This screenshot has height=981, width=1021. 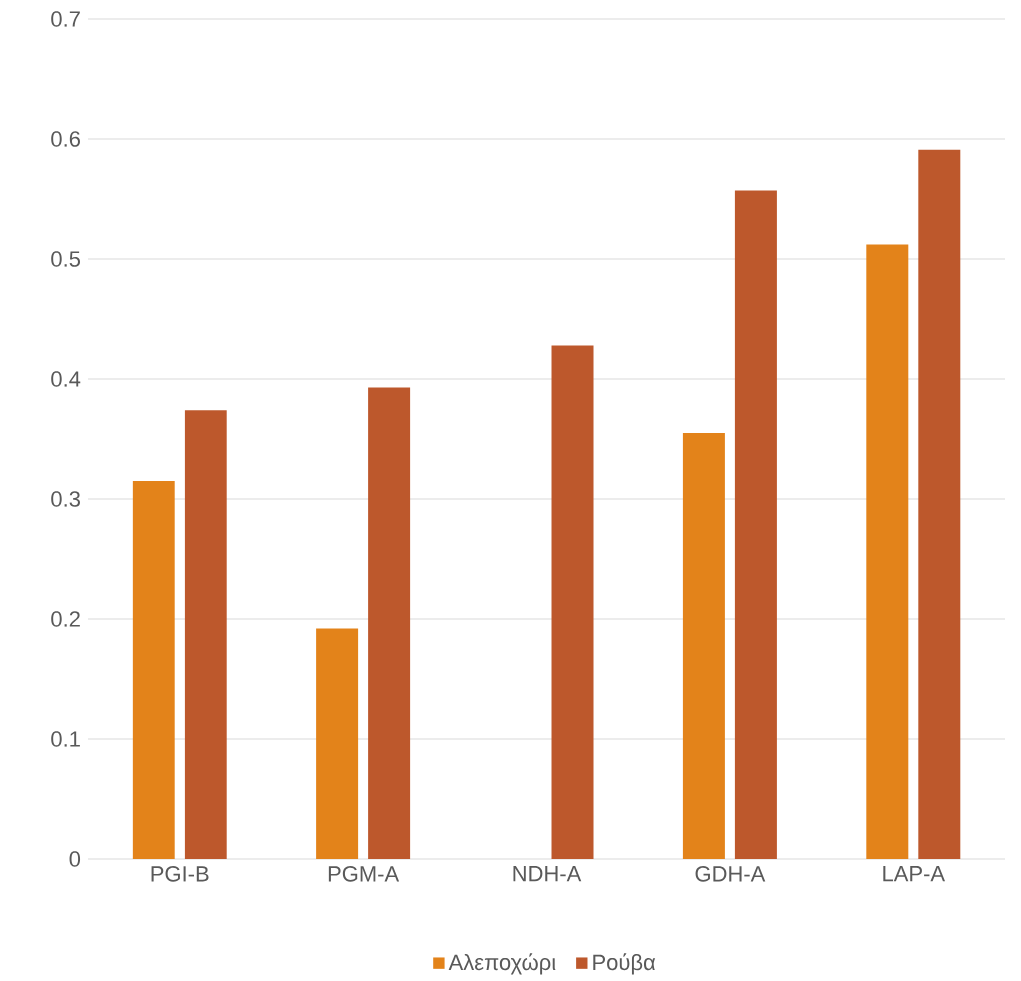 What do you see at coordinates (75, 859) in the screenshot?
I see `y-tick-label: 0` at bounding box center [75, 859].